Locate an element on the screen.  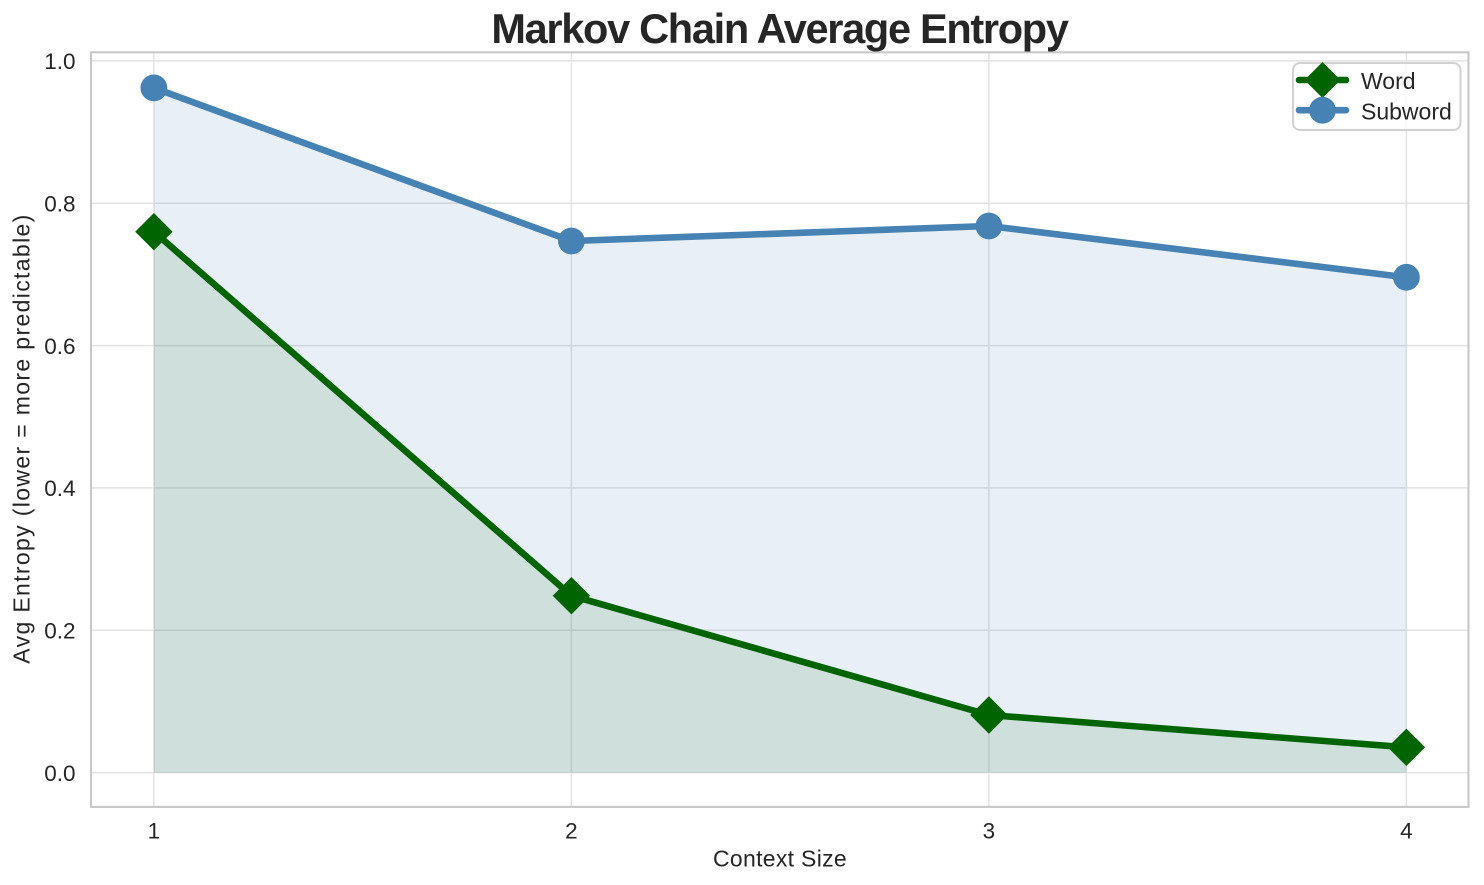
svg-text: 0.2 is located at coordinates (59, 631).